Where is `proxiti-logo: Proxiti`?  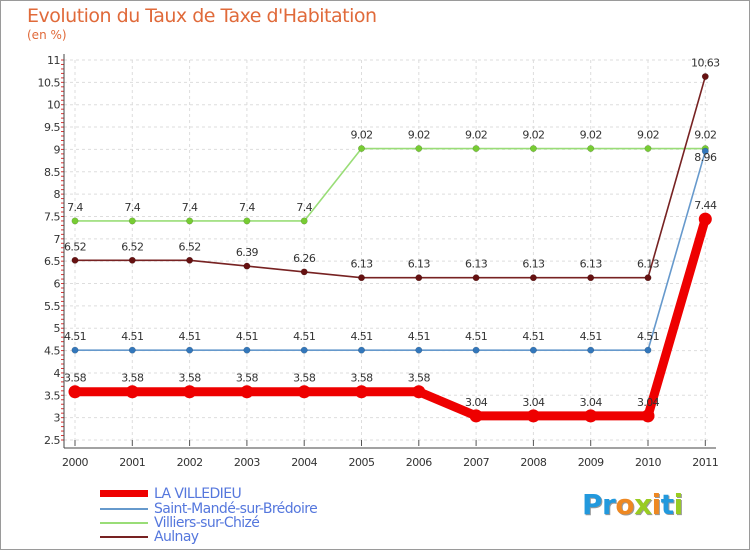 proxiti-logo: Proxiti is located at coordinates (632, 504).